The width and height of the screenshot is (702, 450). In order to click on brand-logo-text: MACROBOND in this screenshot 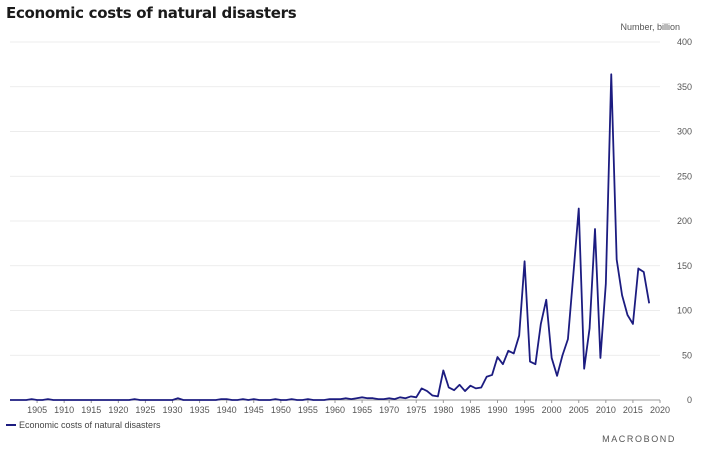, I will do `click(639, 439)`.